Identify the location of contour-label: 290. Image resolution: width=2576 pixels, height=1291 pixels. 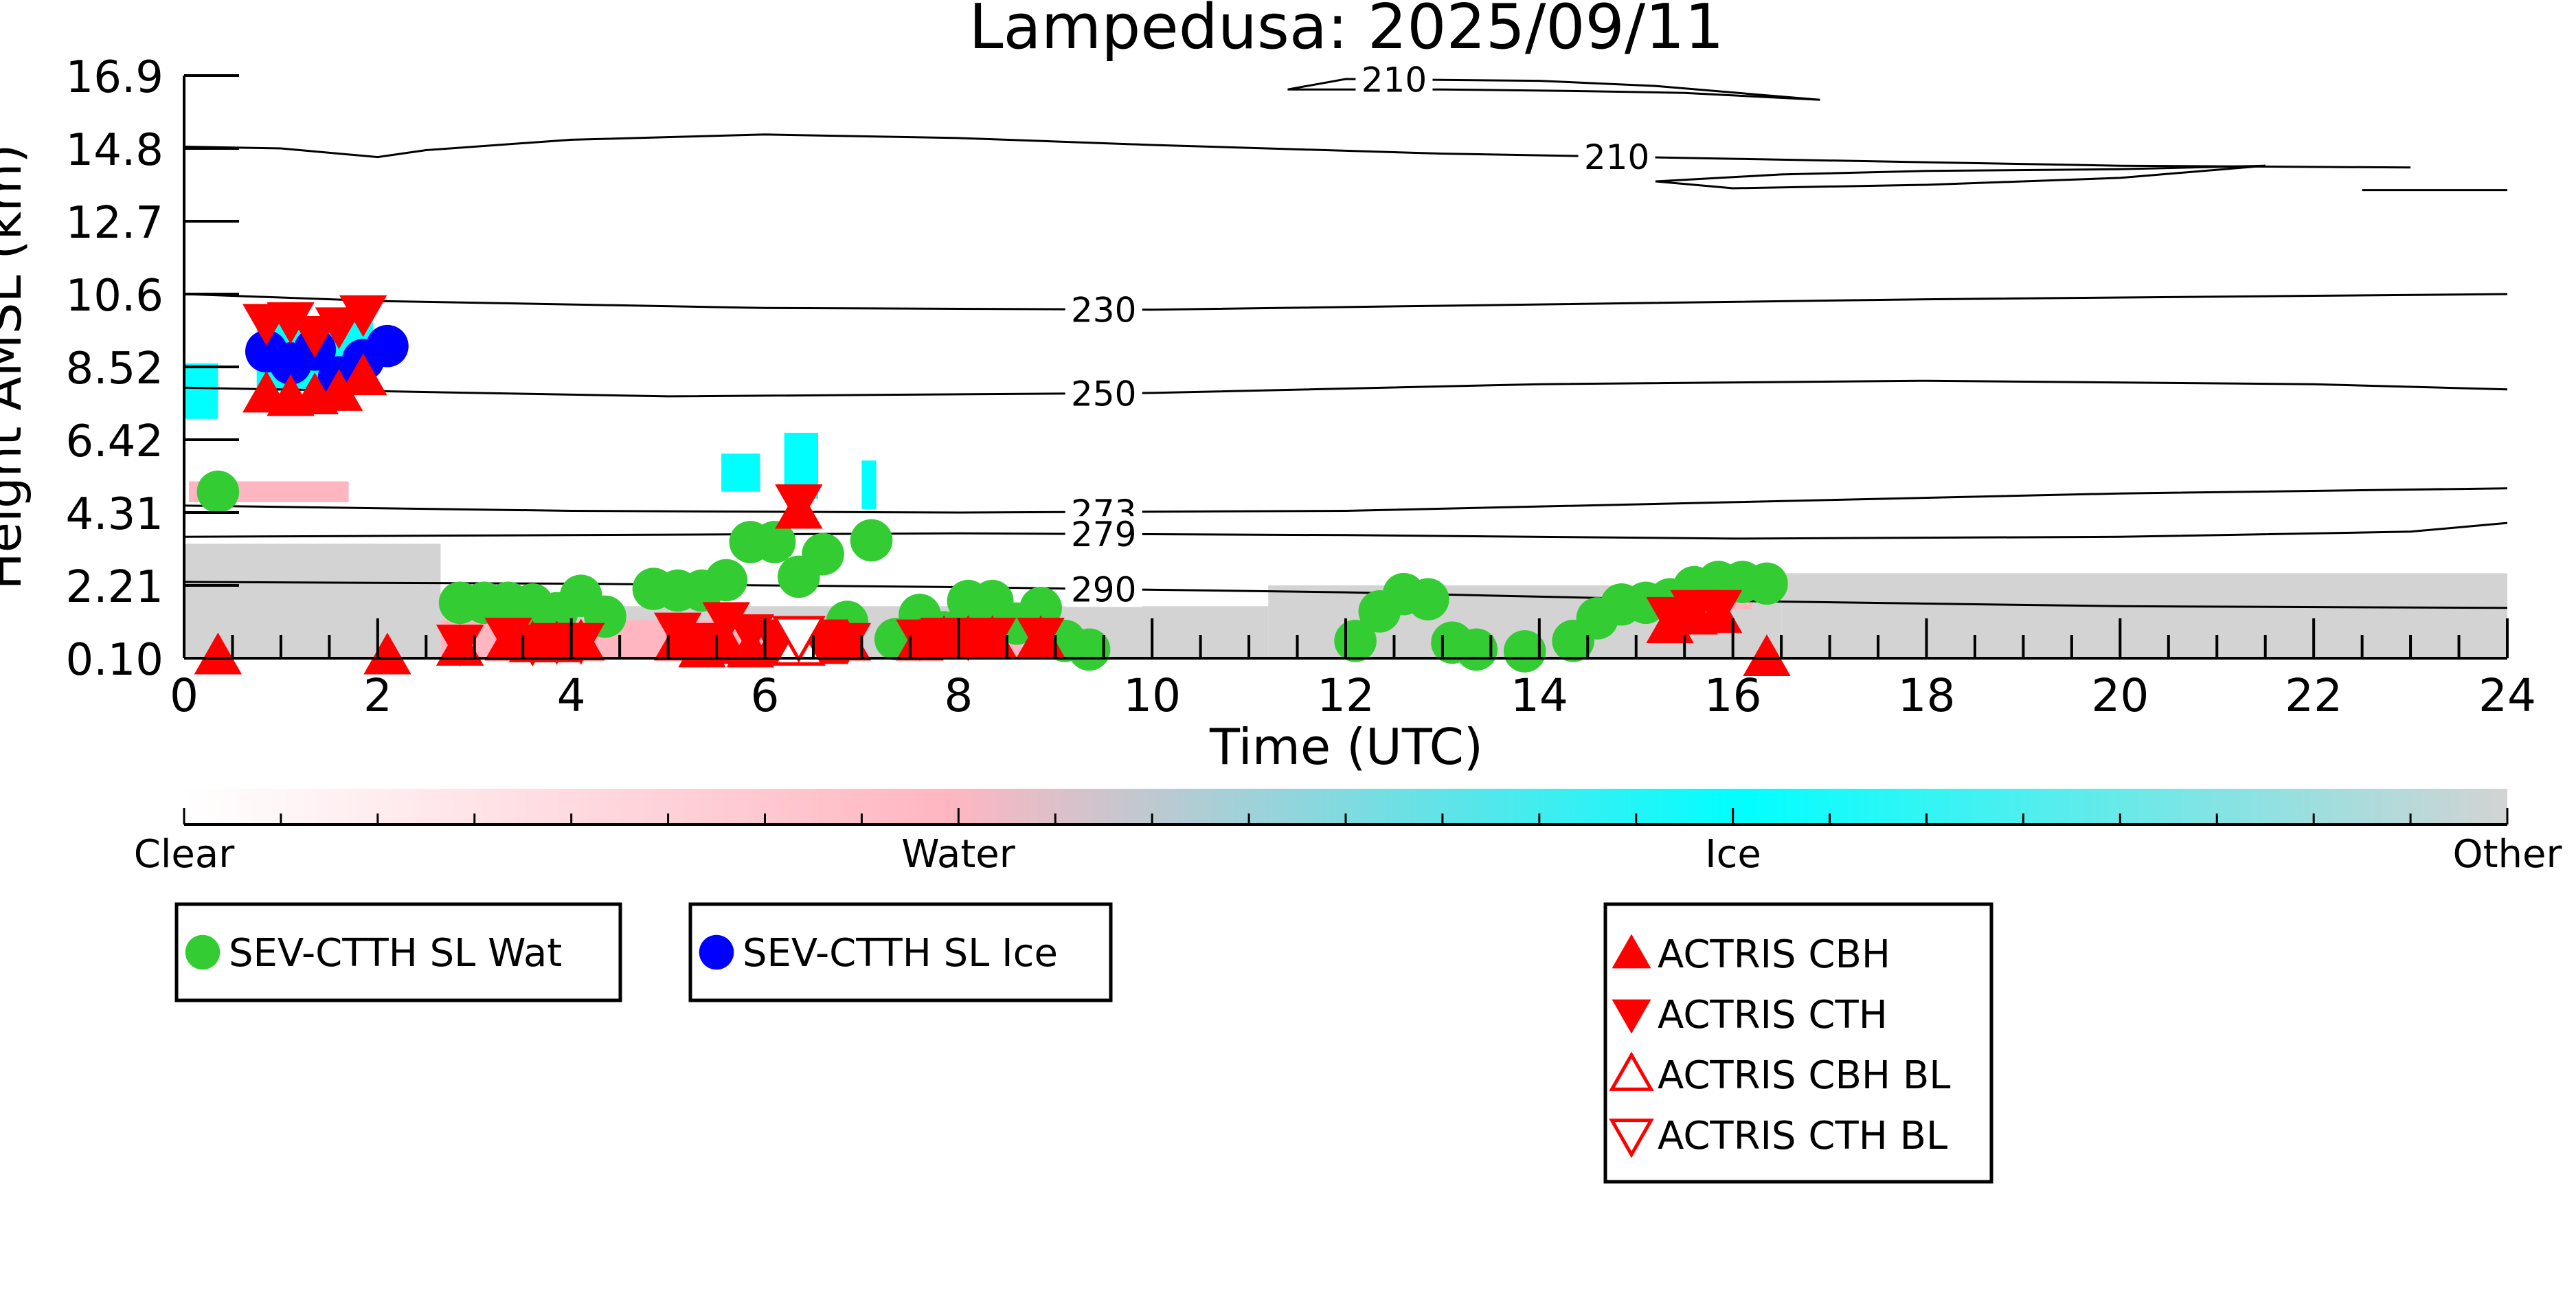
(1103, 589).